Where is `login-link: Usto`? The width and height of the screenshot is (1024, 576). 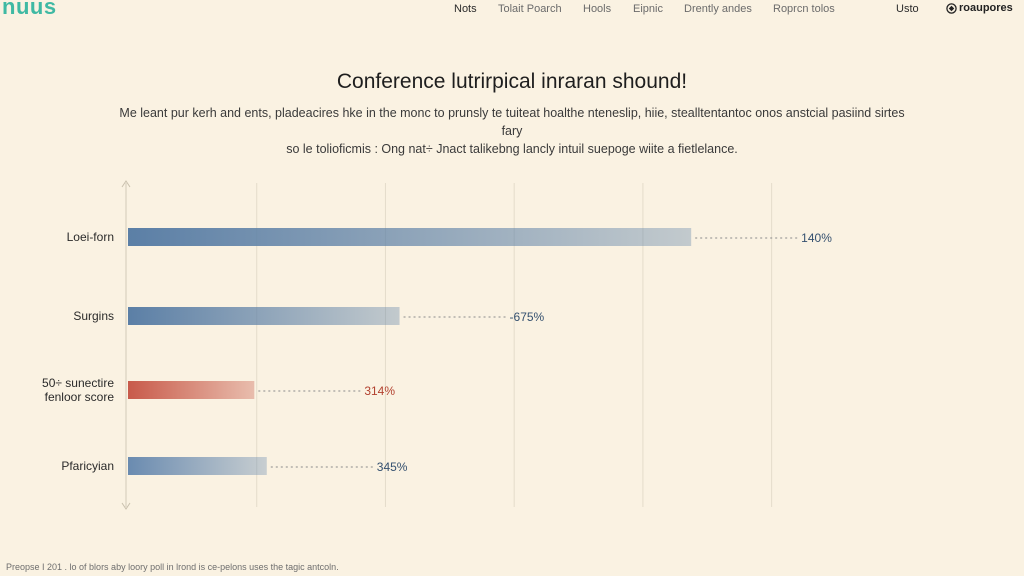
login-link: Usto is located at coordinates (907, 9).